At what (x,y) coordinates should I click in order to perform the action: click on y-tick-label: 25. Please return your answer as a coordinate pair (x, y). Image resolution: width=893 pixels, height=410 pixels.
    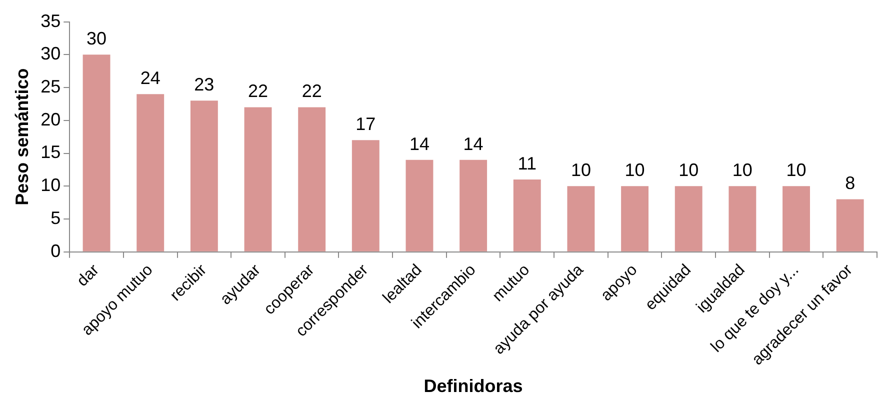
    Looking at the image, I should click on (50, 86).